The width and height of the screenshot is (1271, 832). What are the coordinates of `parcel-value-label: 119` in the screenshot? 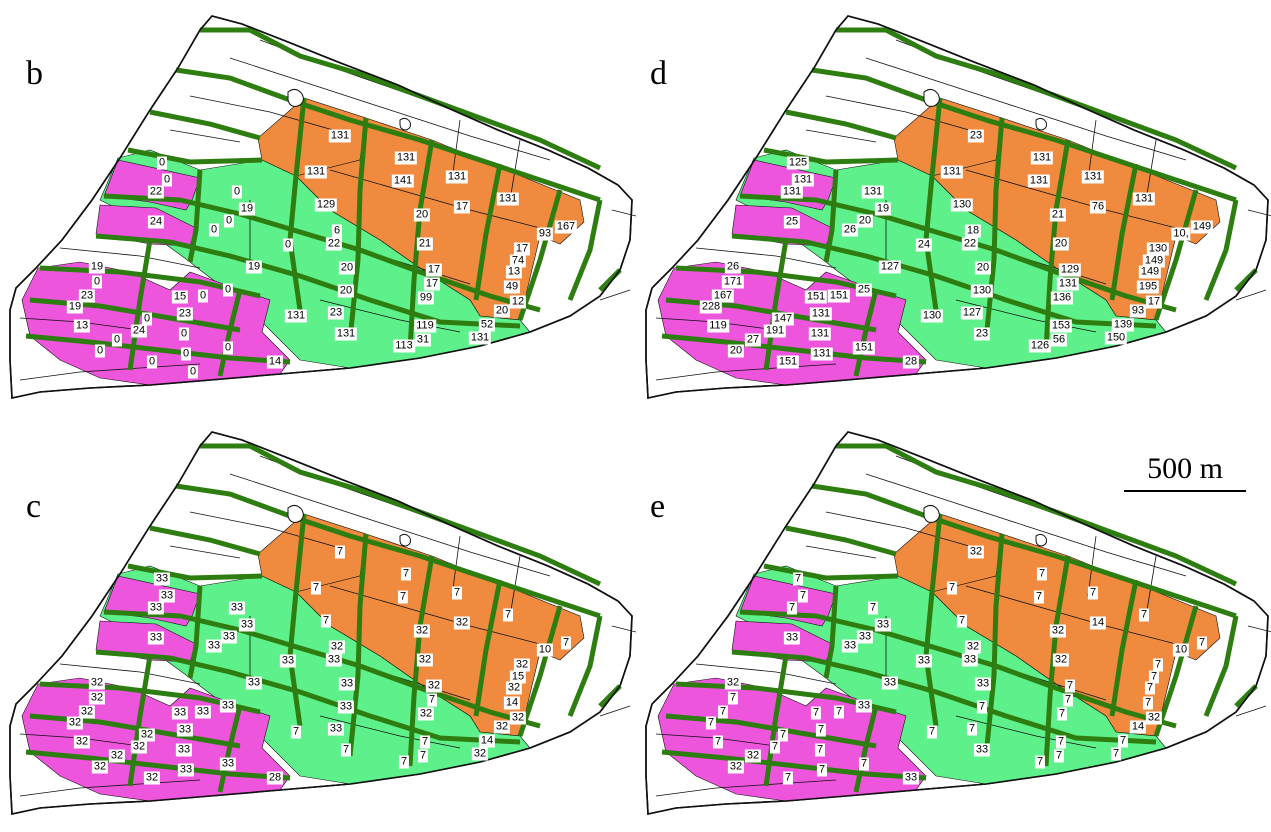 It's located at (425, 326).